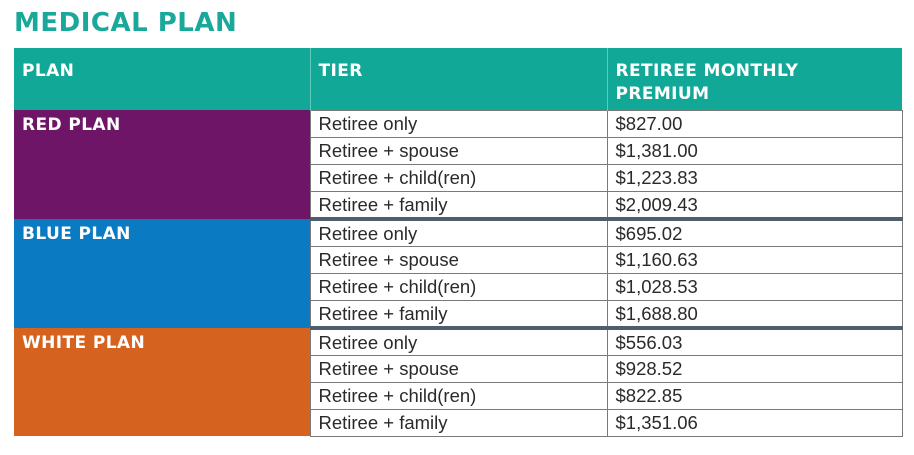 This screenshot has width=914, height=455. Describe the element at coordinates (754, 395) in the screenshot. I see `premium-cell: $822.85` at that location.